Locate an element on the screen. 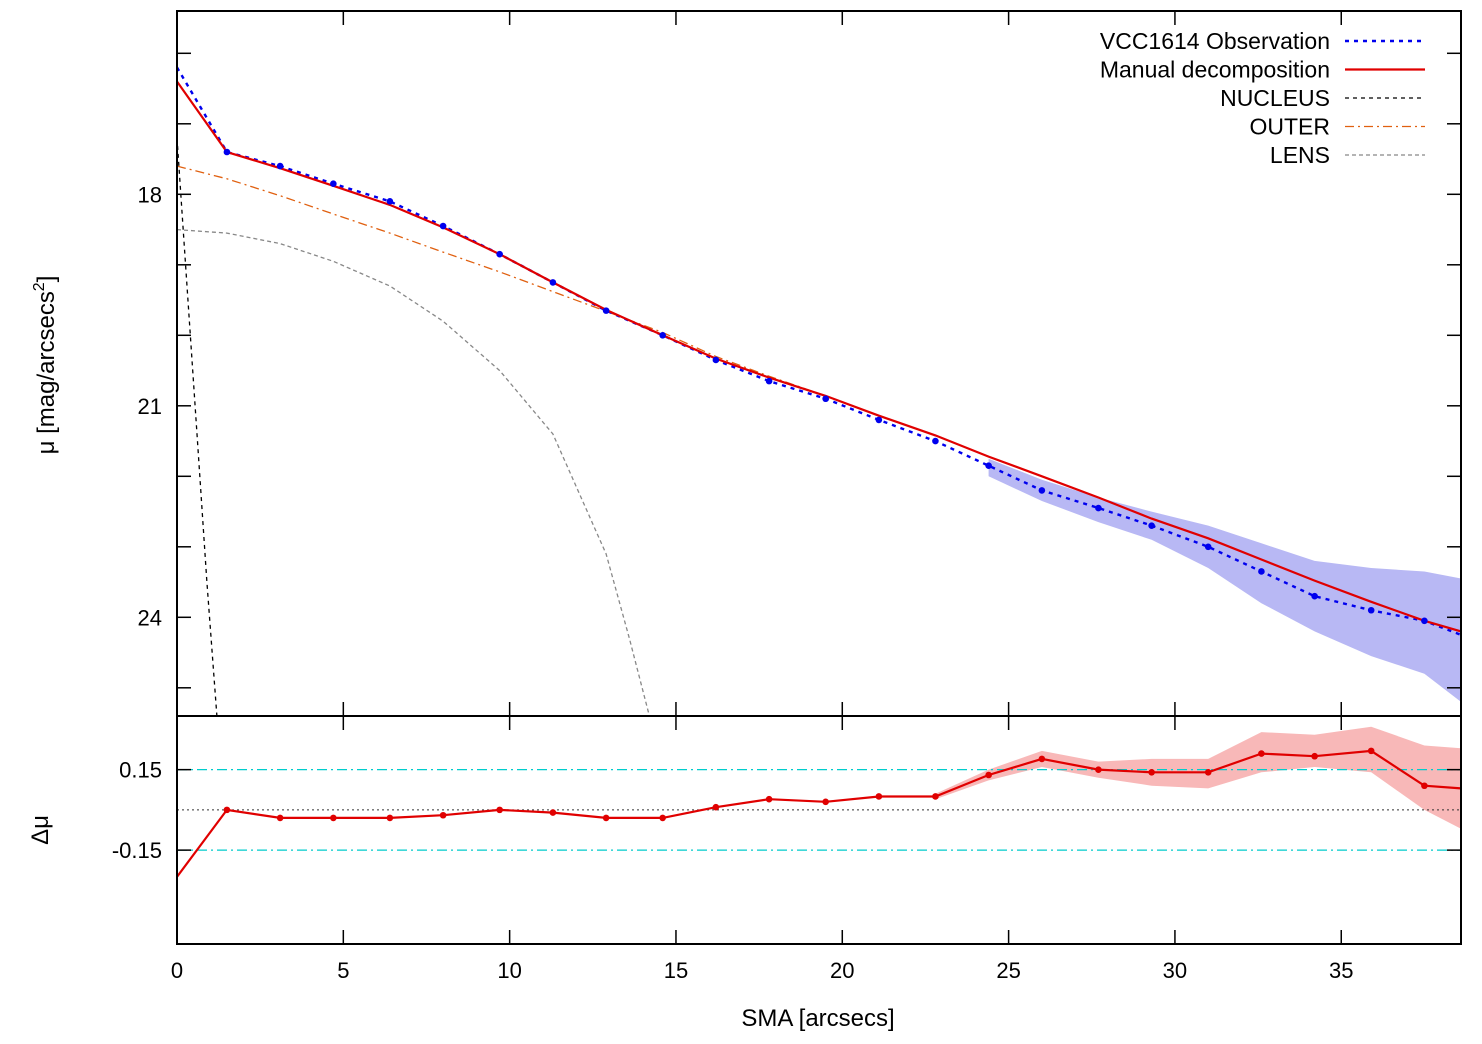 The height and width of the screenshot is (1044, 1482). residual-error-band is located at coordinates (1198, 777).